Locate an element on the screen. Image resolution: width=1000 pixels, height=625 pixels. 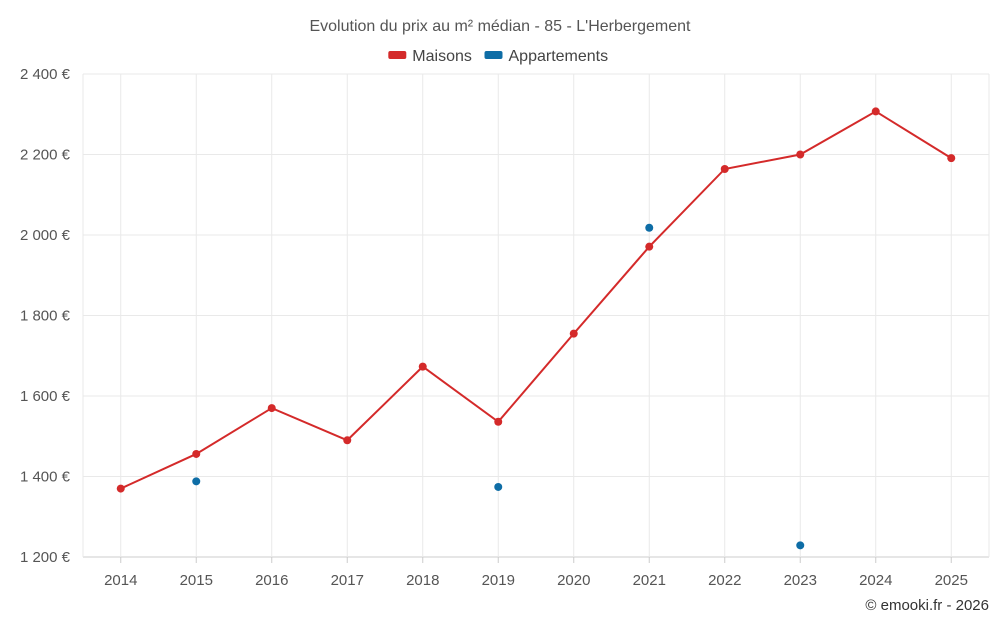
legend: Maisons Appartements is located at coordinates (498, 56).